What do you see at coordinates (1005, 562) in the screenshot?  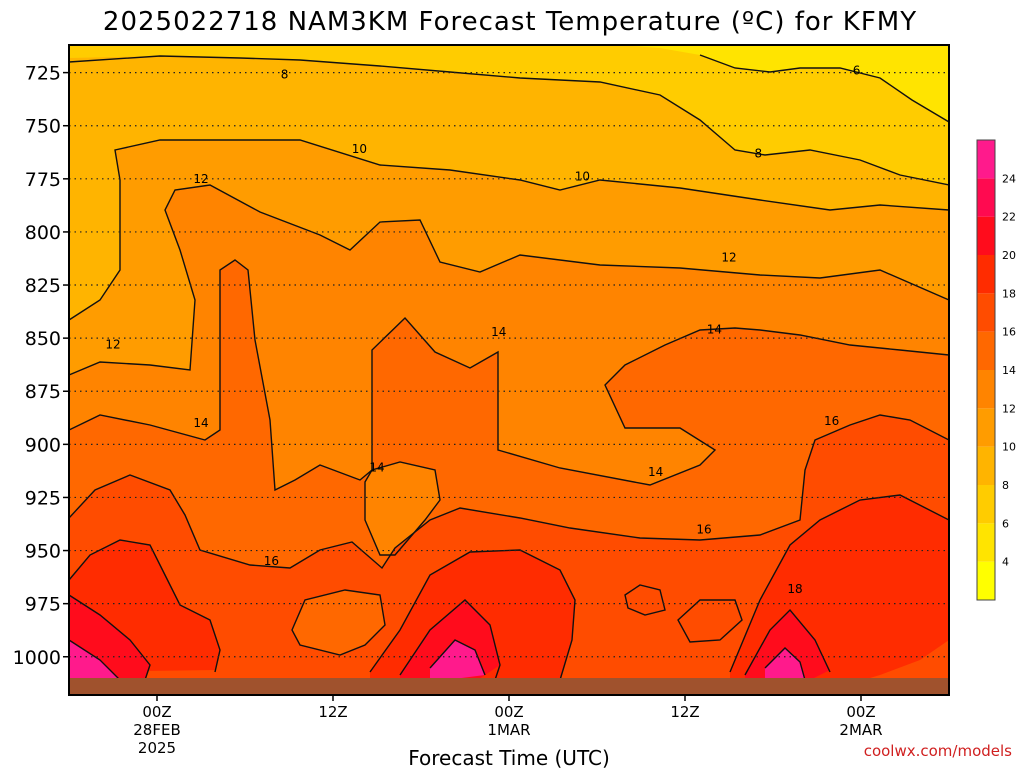 I see `colorbar-tick-label: 4` at bounding box center [1005, 562].